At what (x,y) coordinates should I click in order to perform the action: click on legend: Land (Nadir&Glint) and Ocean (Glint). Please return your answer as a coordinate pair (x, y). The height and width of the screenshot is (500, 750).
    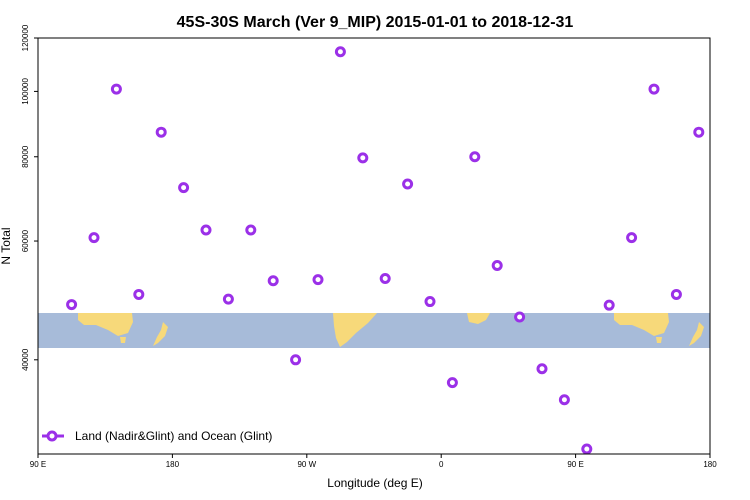
    Looking at the image, I should click on (157, 436).